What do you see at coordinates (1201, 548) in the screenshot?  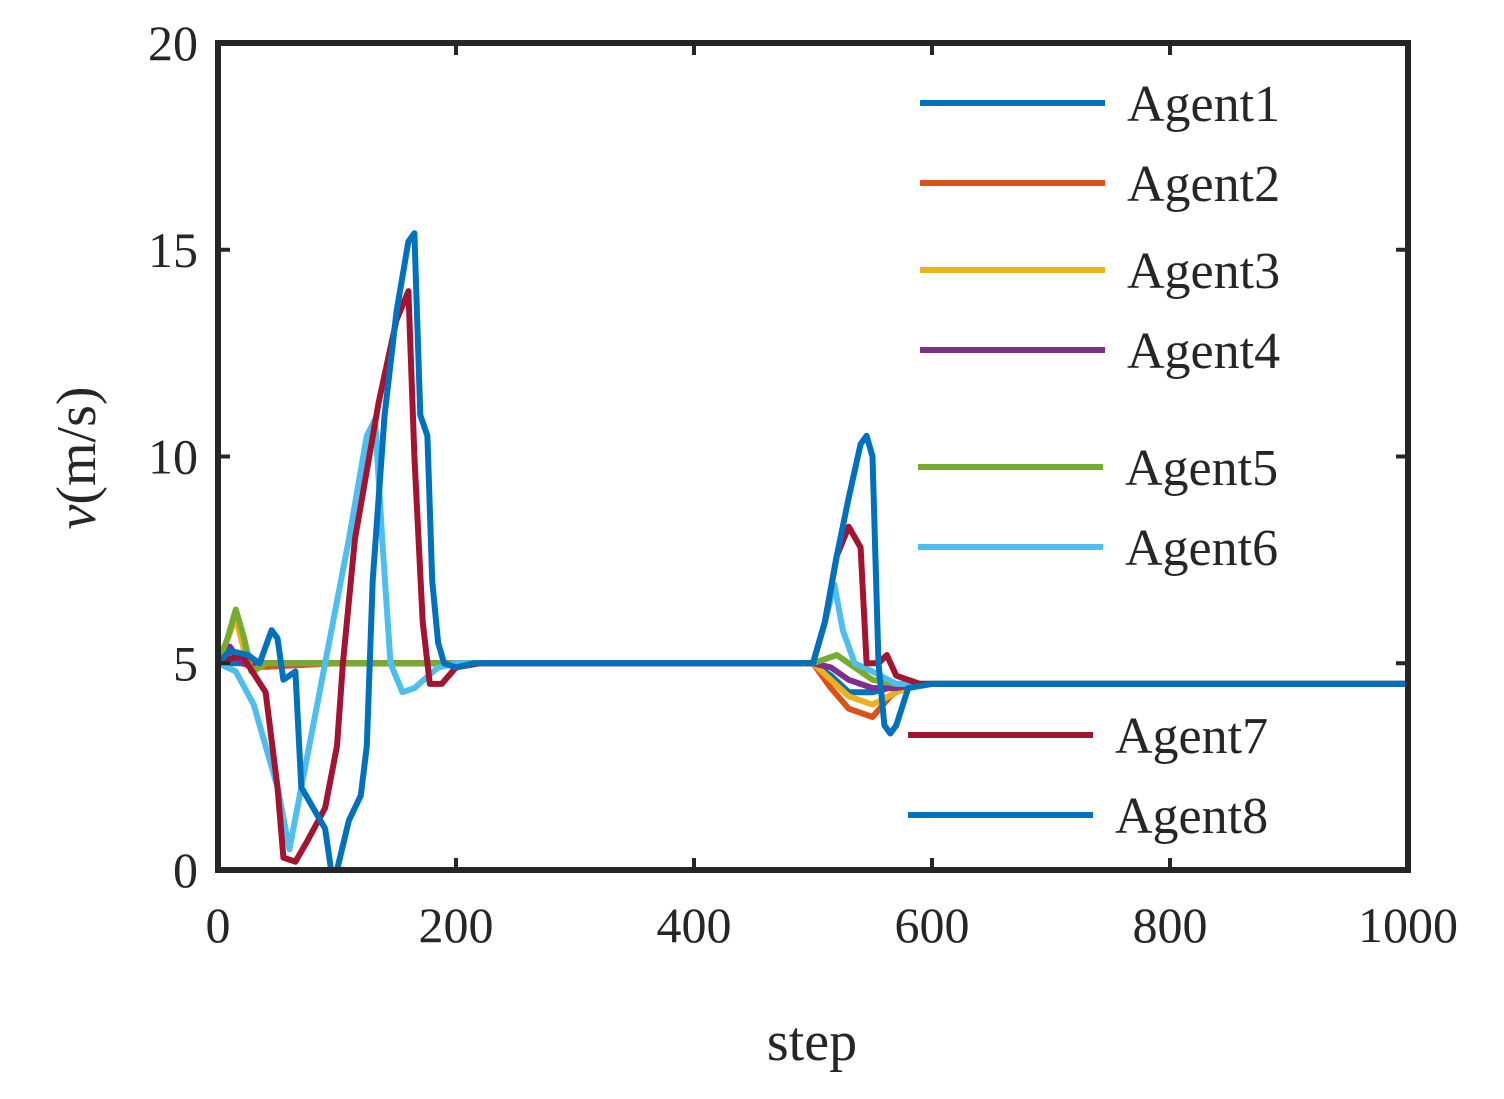 I see `legend-label: Agent6` at bounding box center [1201, 548].